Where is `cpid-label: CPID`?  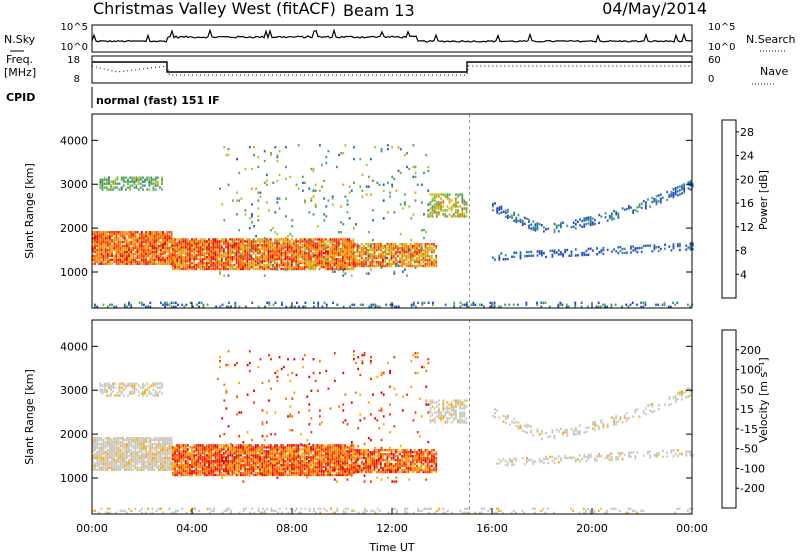 cpid-label: CPID is located at coordinates (20, 97).